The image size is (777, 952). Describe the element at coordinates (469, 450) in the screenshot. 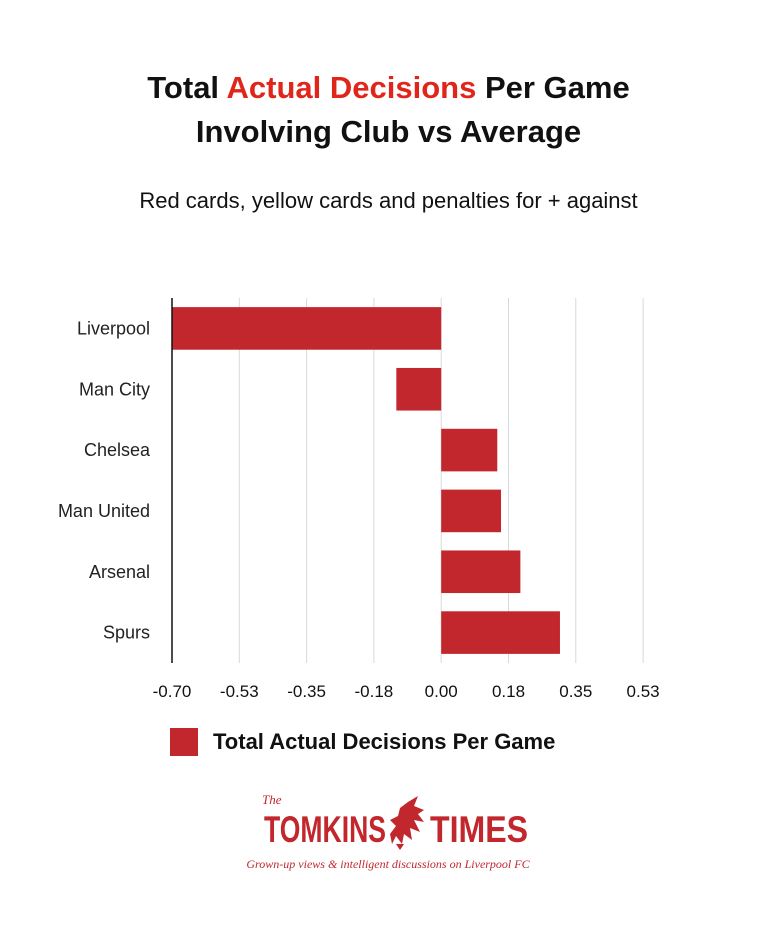

I see `bar-chelsea` at that location.